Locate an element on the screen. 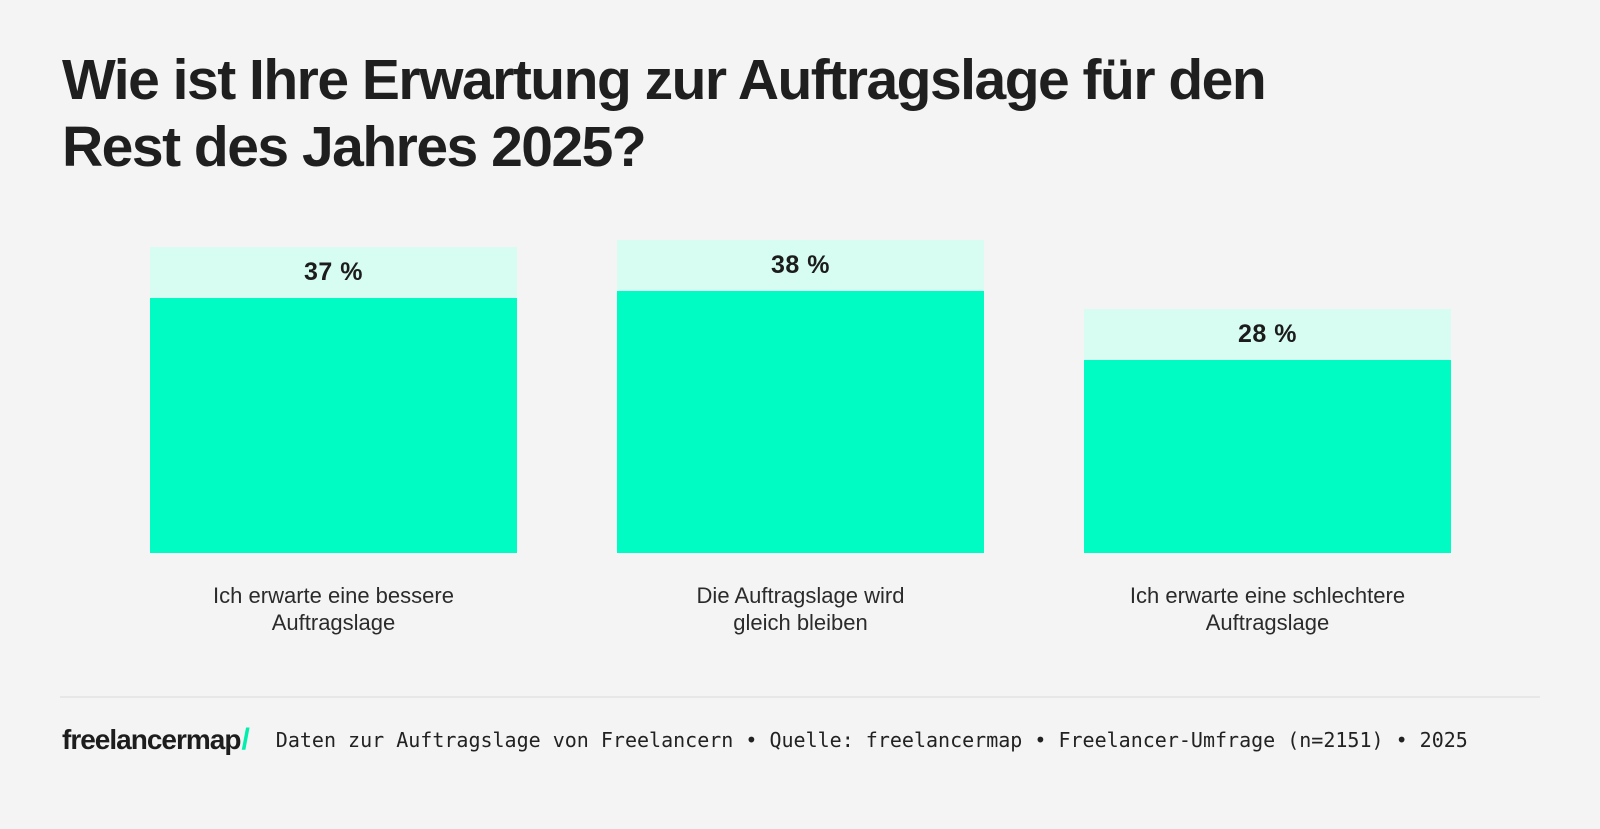 This screenshot has width=1600, height=829. bar-cap: 28 % is located at coordinates (1267, 334).